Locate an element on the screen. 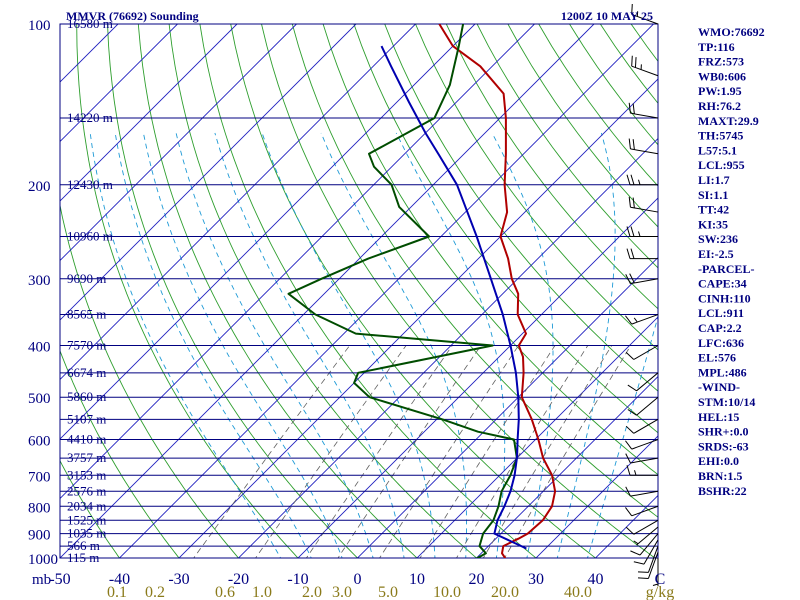  index-line: CAP:2.2 is located at coordinates (720, 328).